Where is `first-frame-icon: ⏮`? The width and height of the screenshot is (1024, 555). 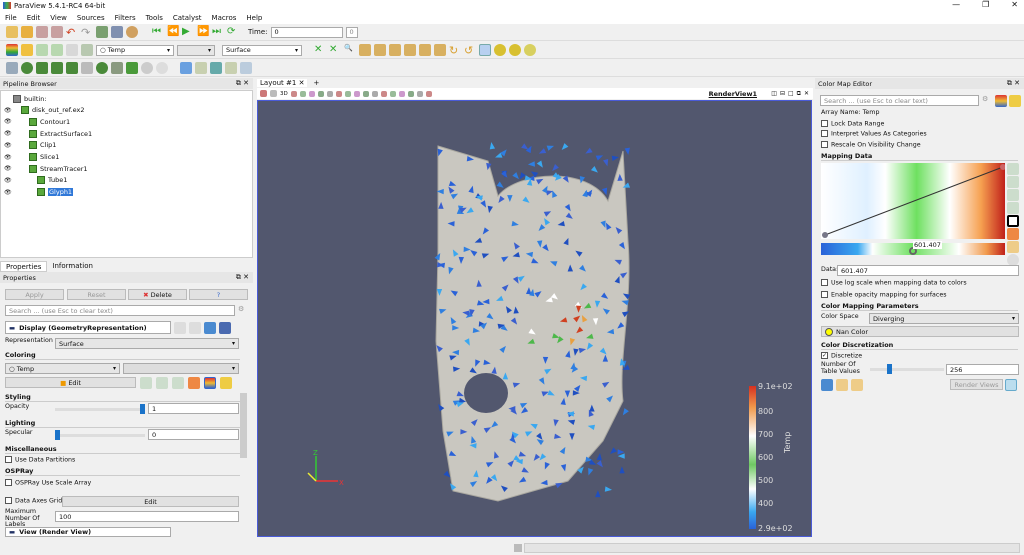
first-frame-icon: ⏮ is located at coordinates (156, 31).